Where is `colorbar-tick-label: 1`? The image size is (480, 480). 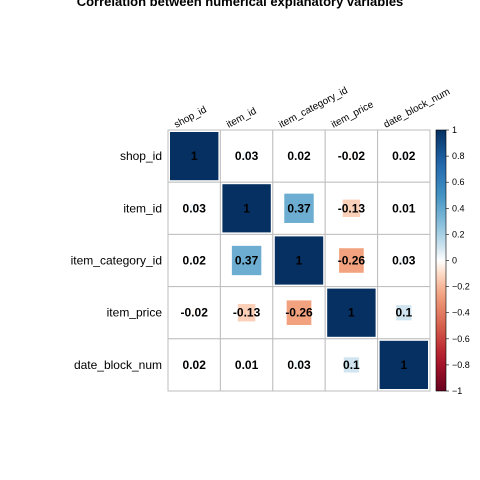 colorbar-tick-label: 1 is located at coordinates (454, 130).